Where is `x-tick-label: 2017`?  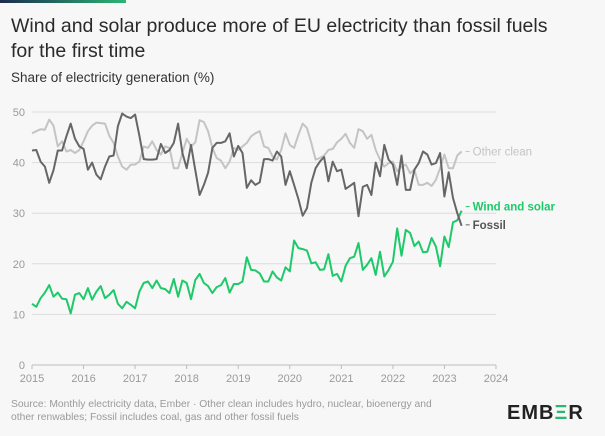
x-tick-label: 2017 is located at coordinates (135, 379).